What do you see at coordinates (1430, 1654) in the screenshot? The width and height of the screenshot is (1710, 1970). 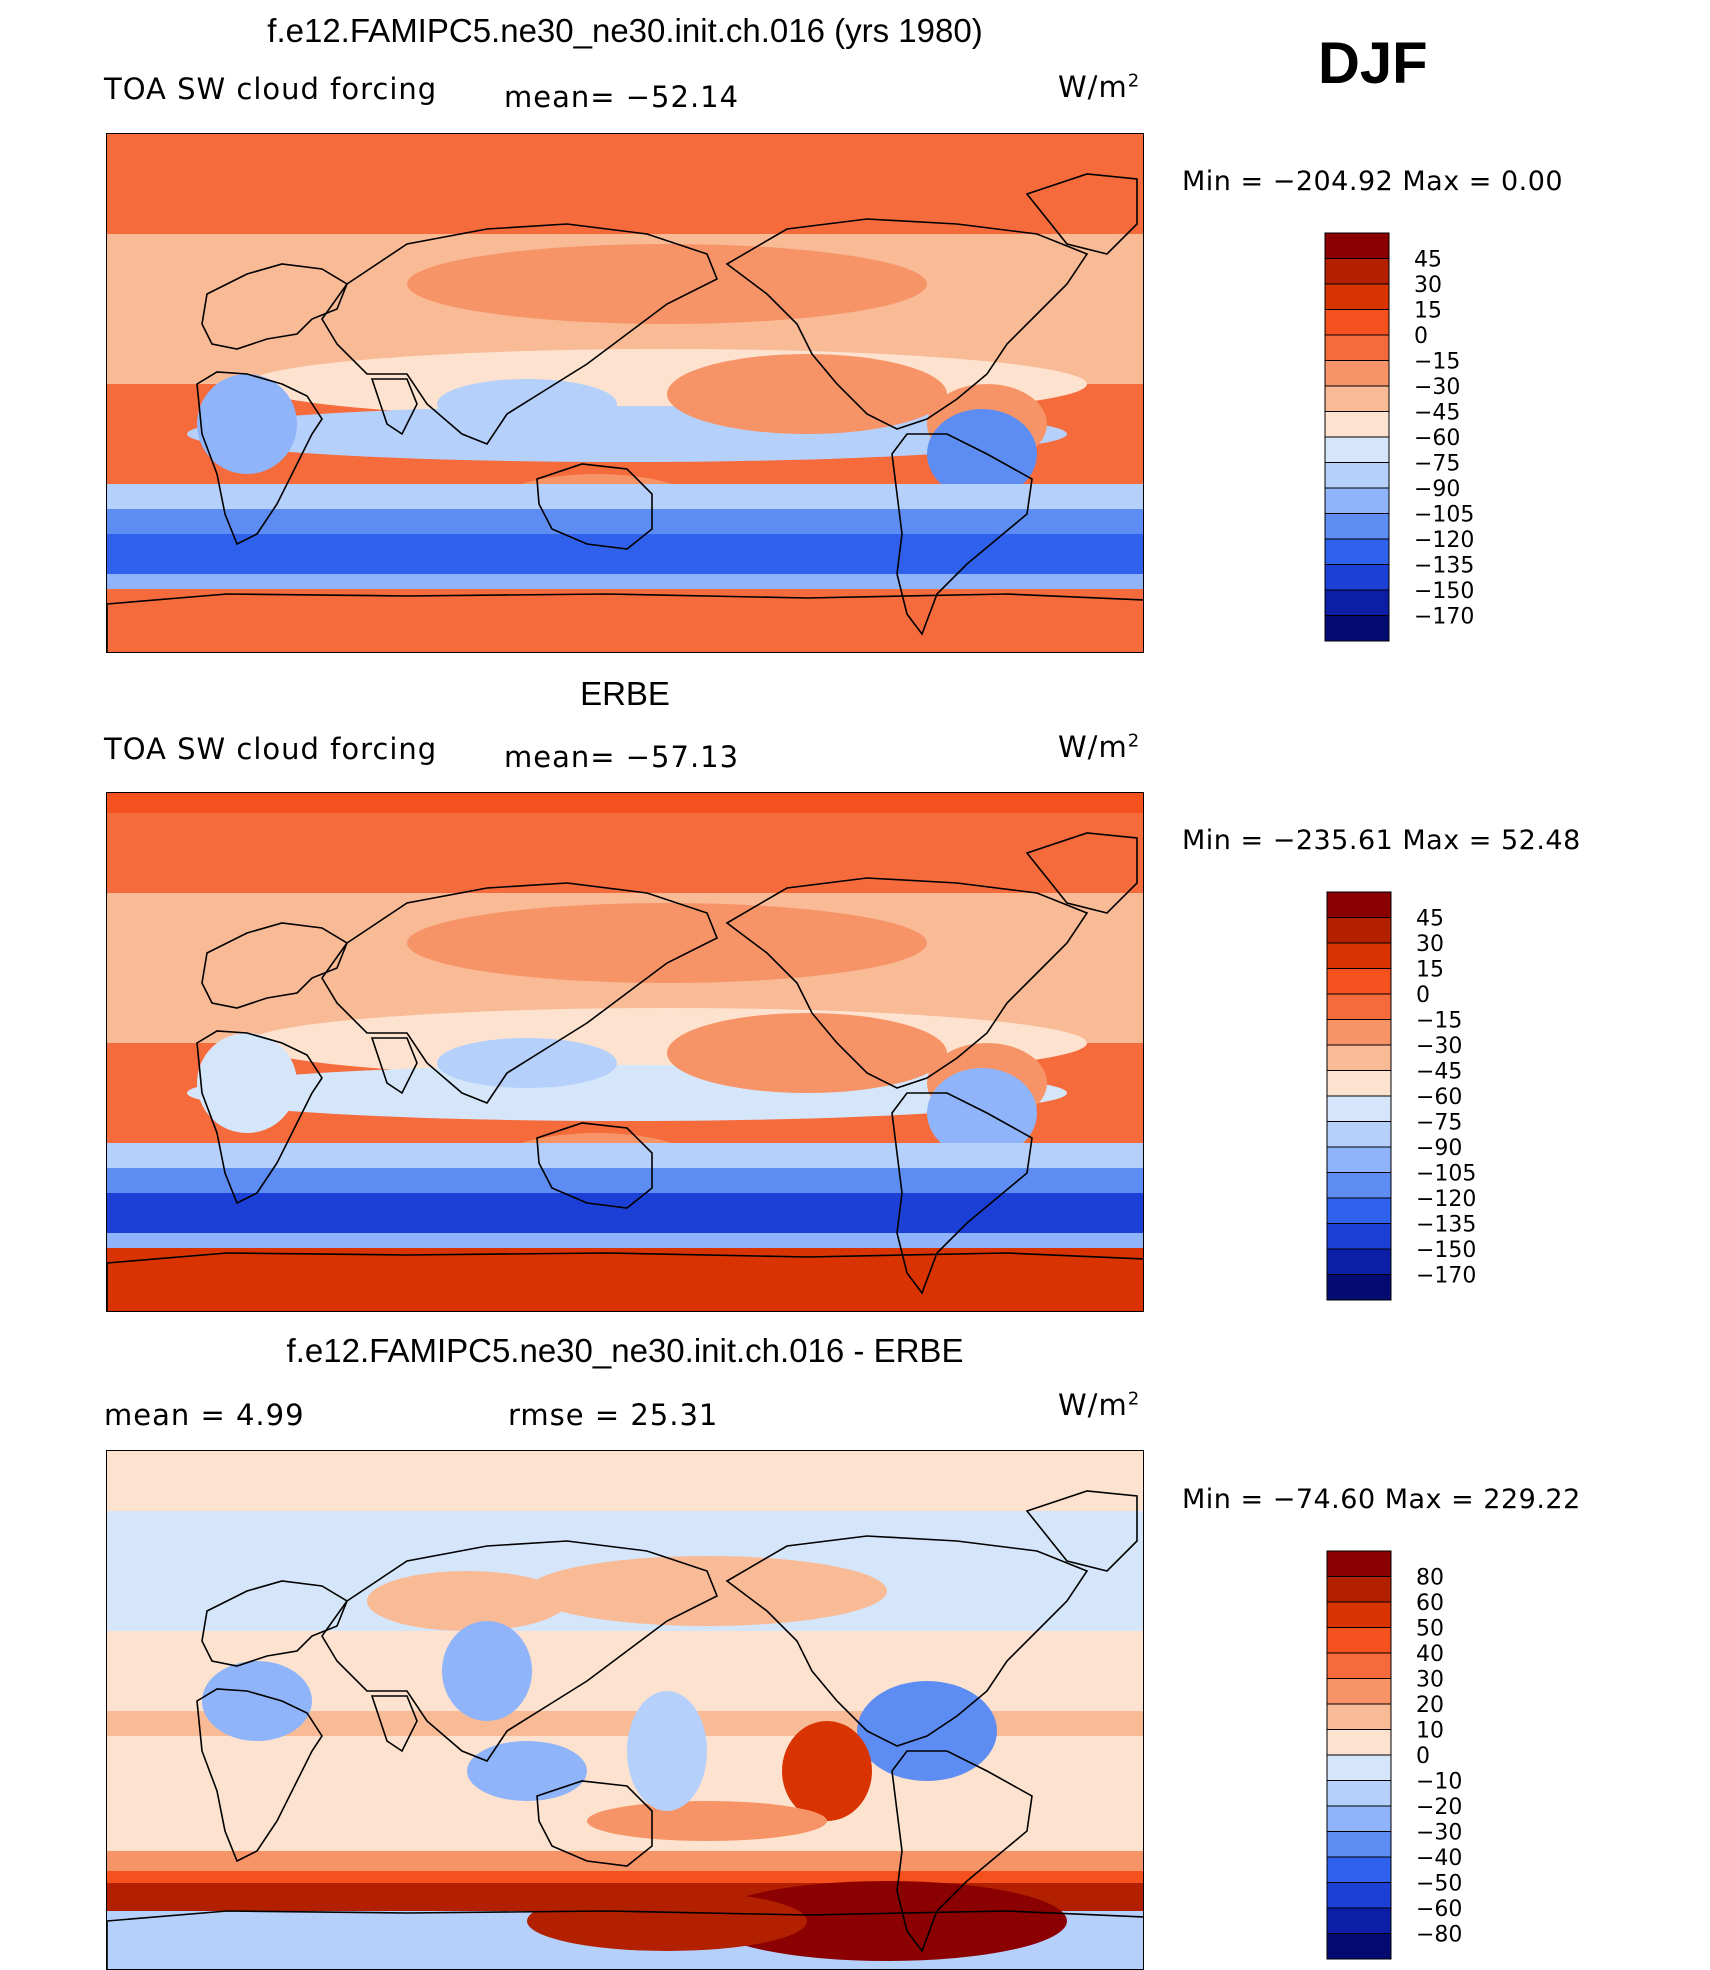 I see `colorbar-level-label: 40` at bounding box center [1430, 1654].